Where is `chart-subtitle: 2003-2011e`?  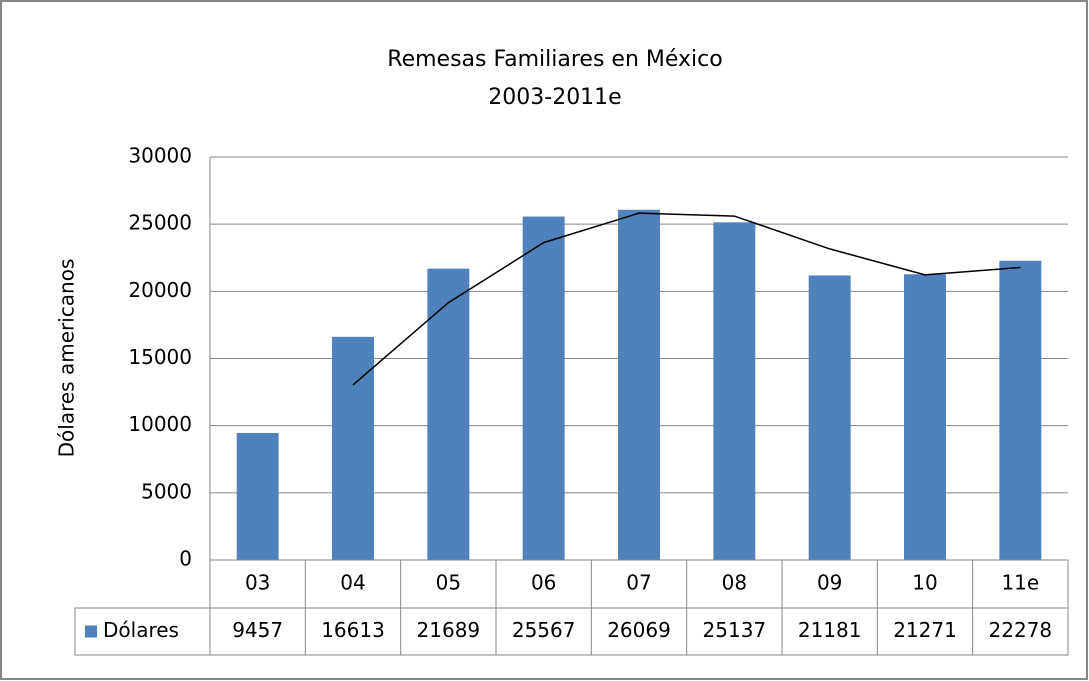
chart-subtitle: 2003-2011e is located at coordinates (554, 97).